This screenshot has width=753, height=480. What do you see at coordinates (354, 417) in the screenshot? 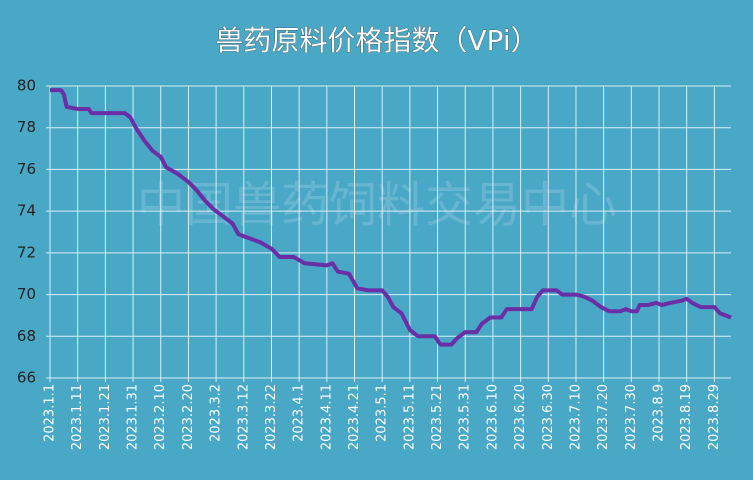
I see `x-tick-label: 2023.4.21` at bounding box center [354, 417].